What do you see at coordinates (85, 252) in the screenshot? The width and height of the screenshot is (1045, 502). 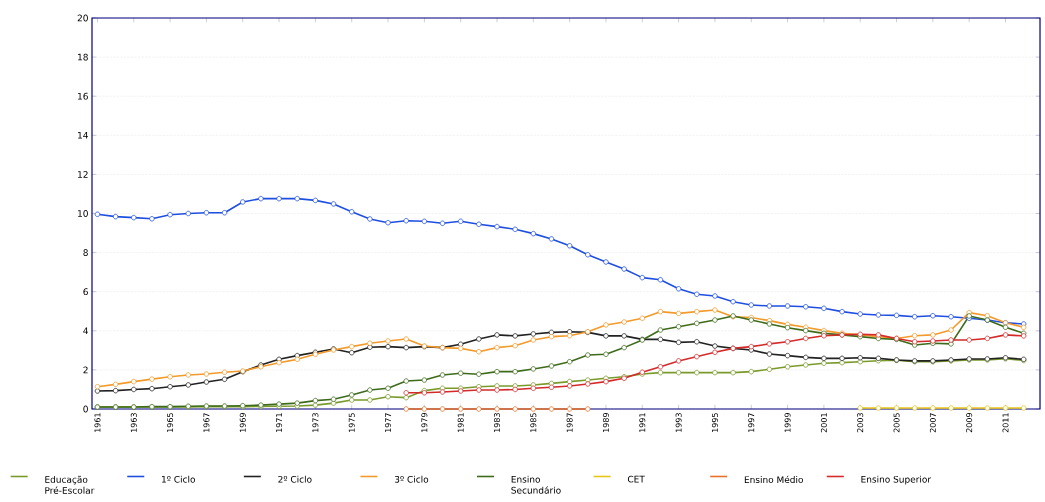 I see `y-tick-label: 8` at bounding box center [85, 252].